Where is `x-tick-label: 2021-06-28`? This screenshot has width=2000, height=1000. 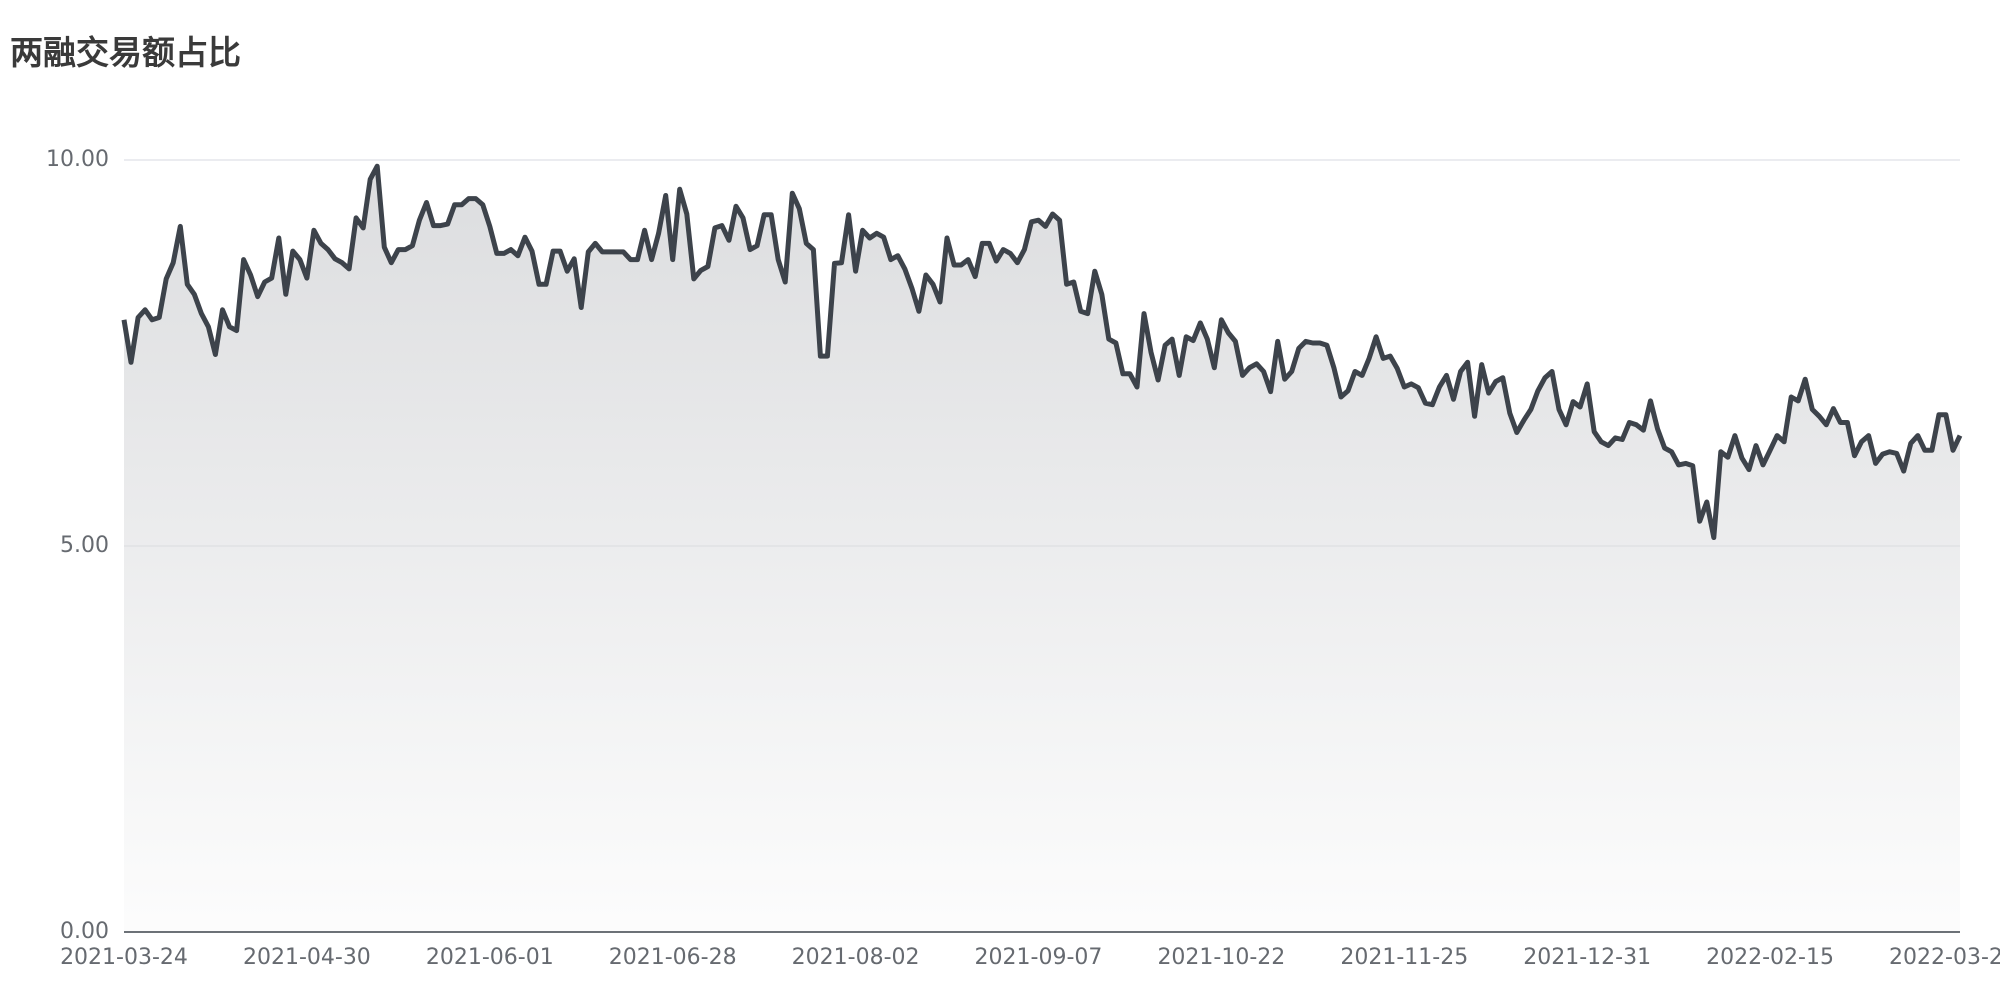
x-tick-label: 2021-06-28 is located at coordinates (673, 957).